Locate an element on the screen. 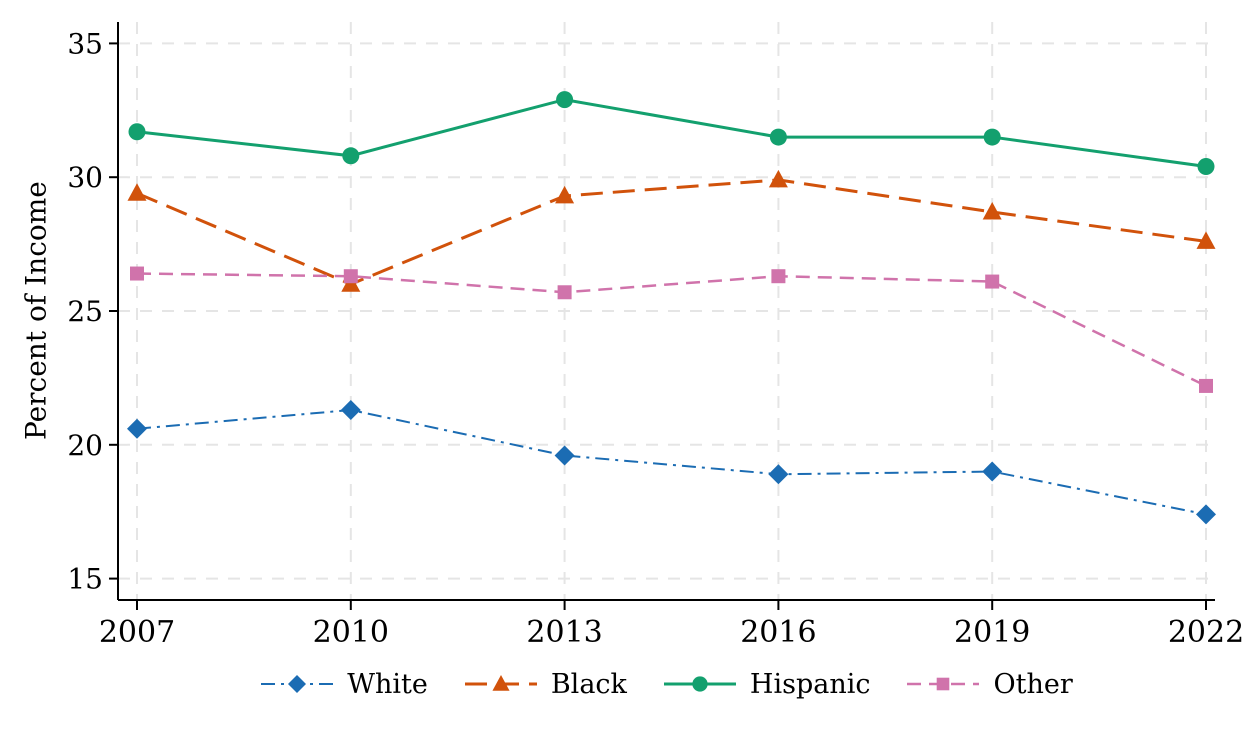 Image resolution: width=1250 pixels, height=750 pixels. x-tick-label: 2007 is located at coordinates (137, 632).